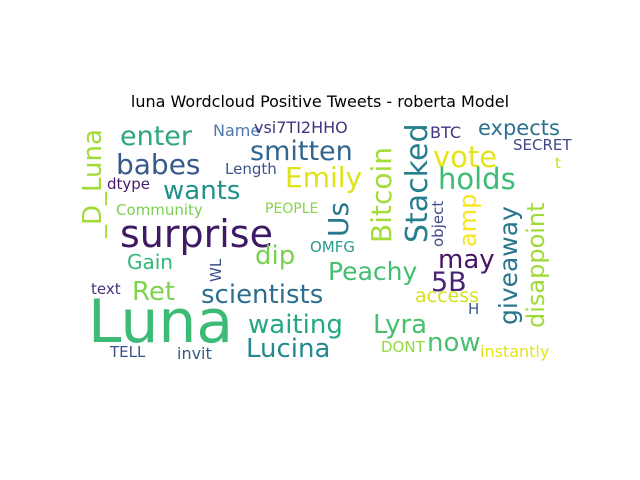 This screenshot has width=640, height=480. What do you see at coordinates (466, 260) in the screenshot?
I see `word-may: may` at bounding box center [466, 260].